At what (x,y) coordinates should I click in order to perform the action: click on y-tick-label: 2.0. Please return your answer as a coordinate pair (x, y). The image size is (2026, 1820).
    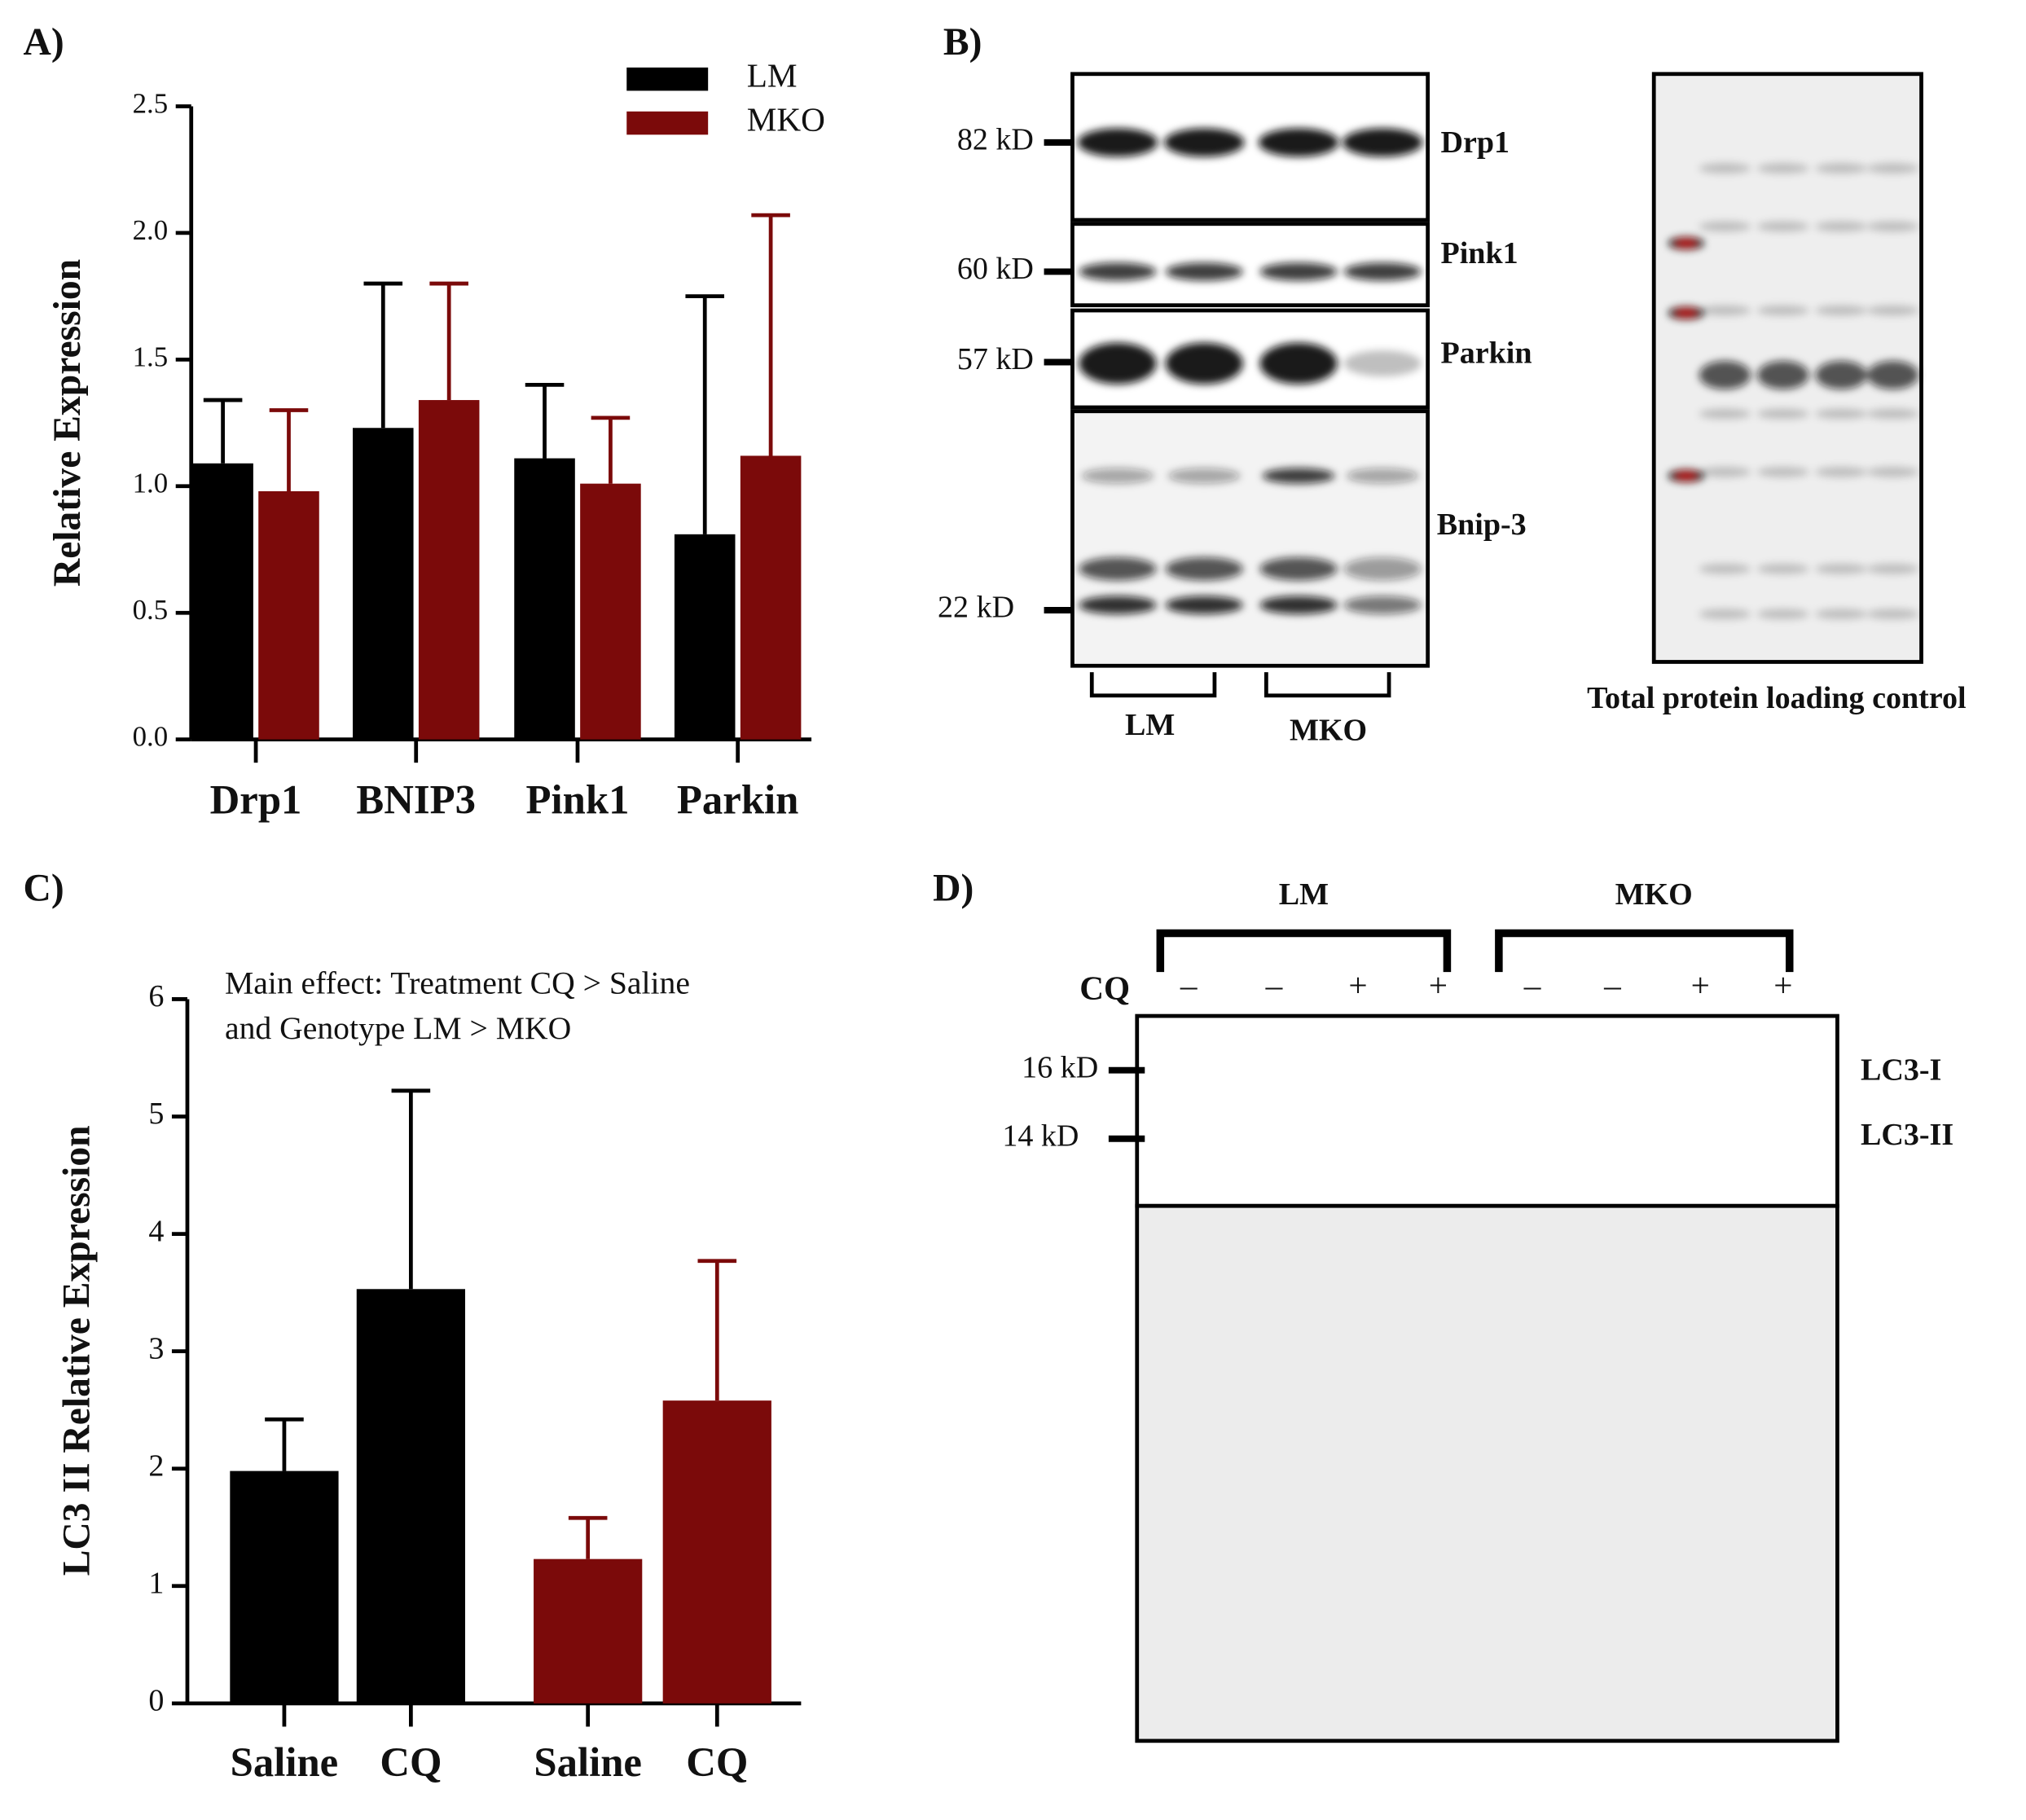
    Looking at the image, I should click on (151, 230).